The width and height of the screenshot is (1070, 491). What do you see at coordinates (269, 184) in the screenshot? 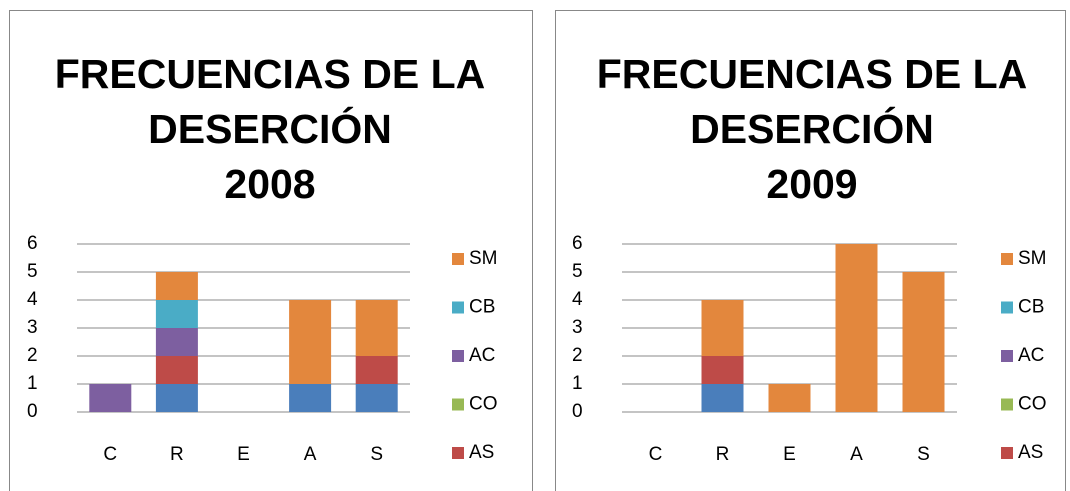
I see `chart-title: 2008` at bounding box center [269, 184].